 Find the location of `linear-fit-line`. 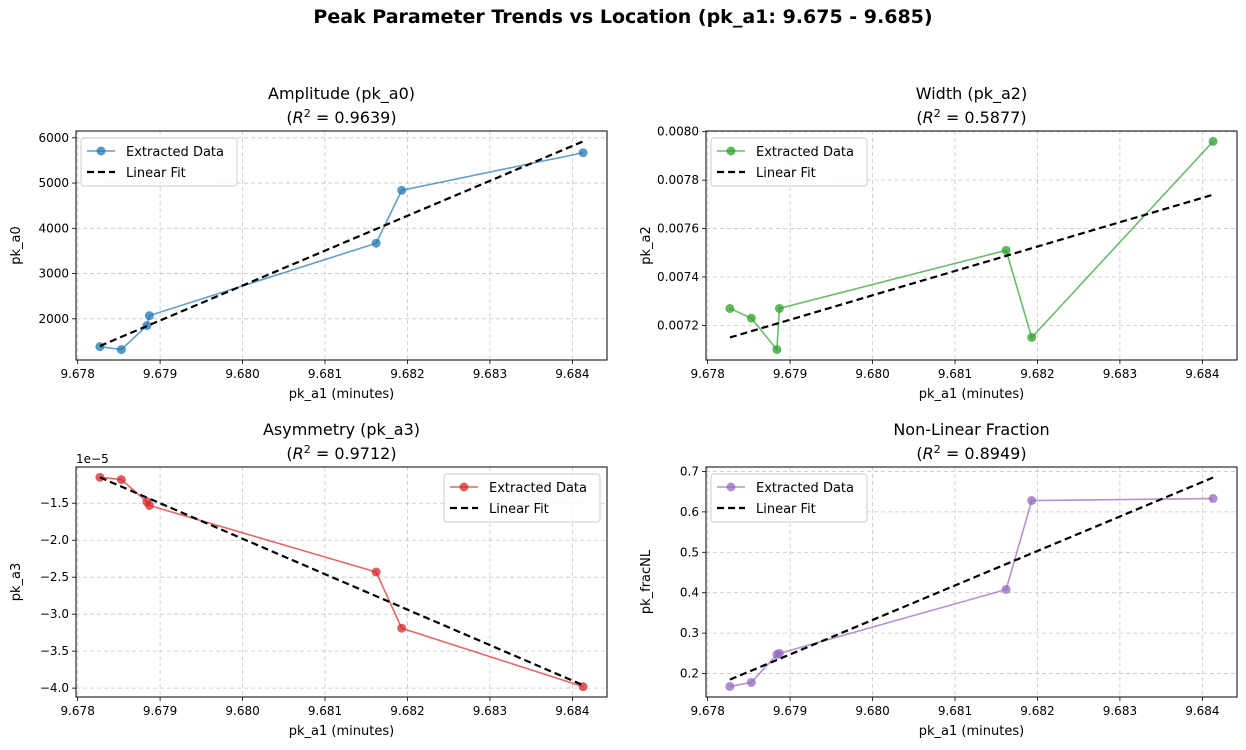

linear-fit-line is located at coordinates (971, 266).